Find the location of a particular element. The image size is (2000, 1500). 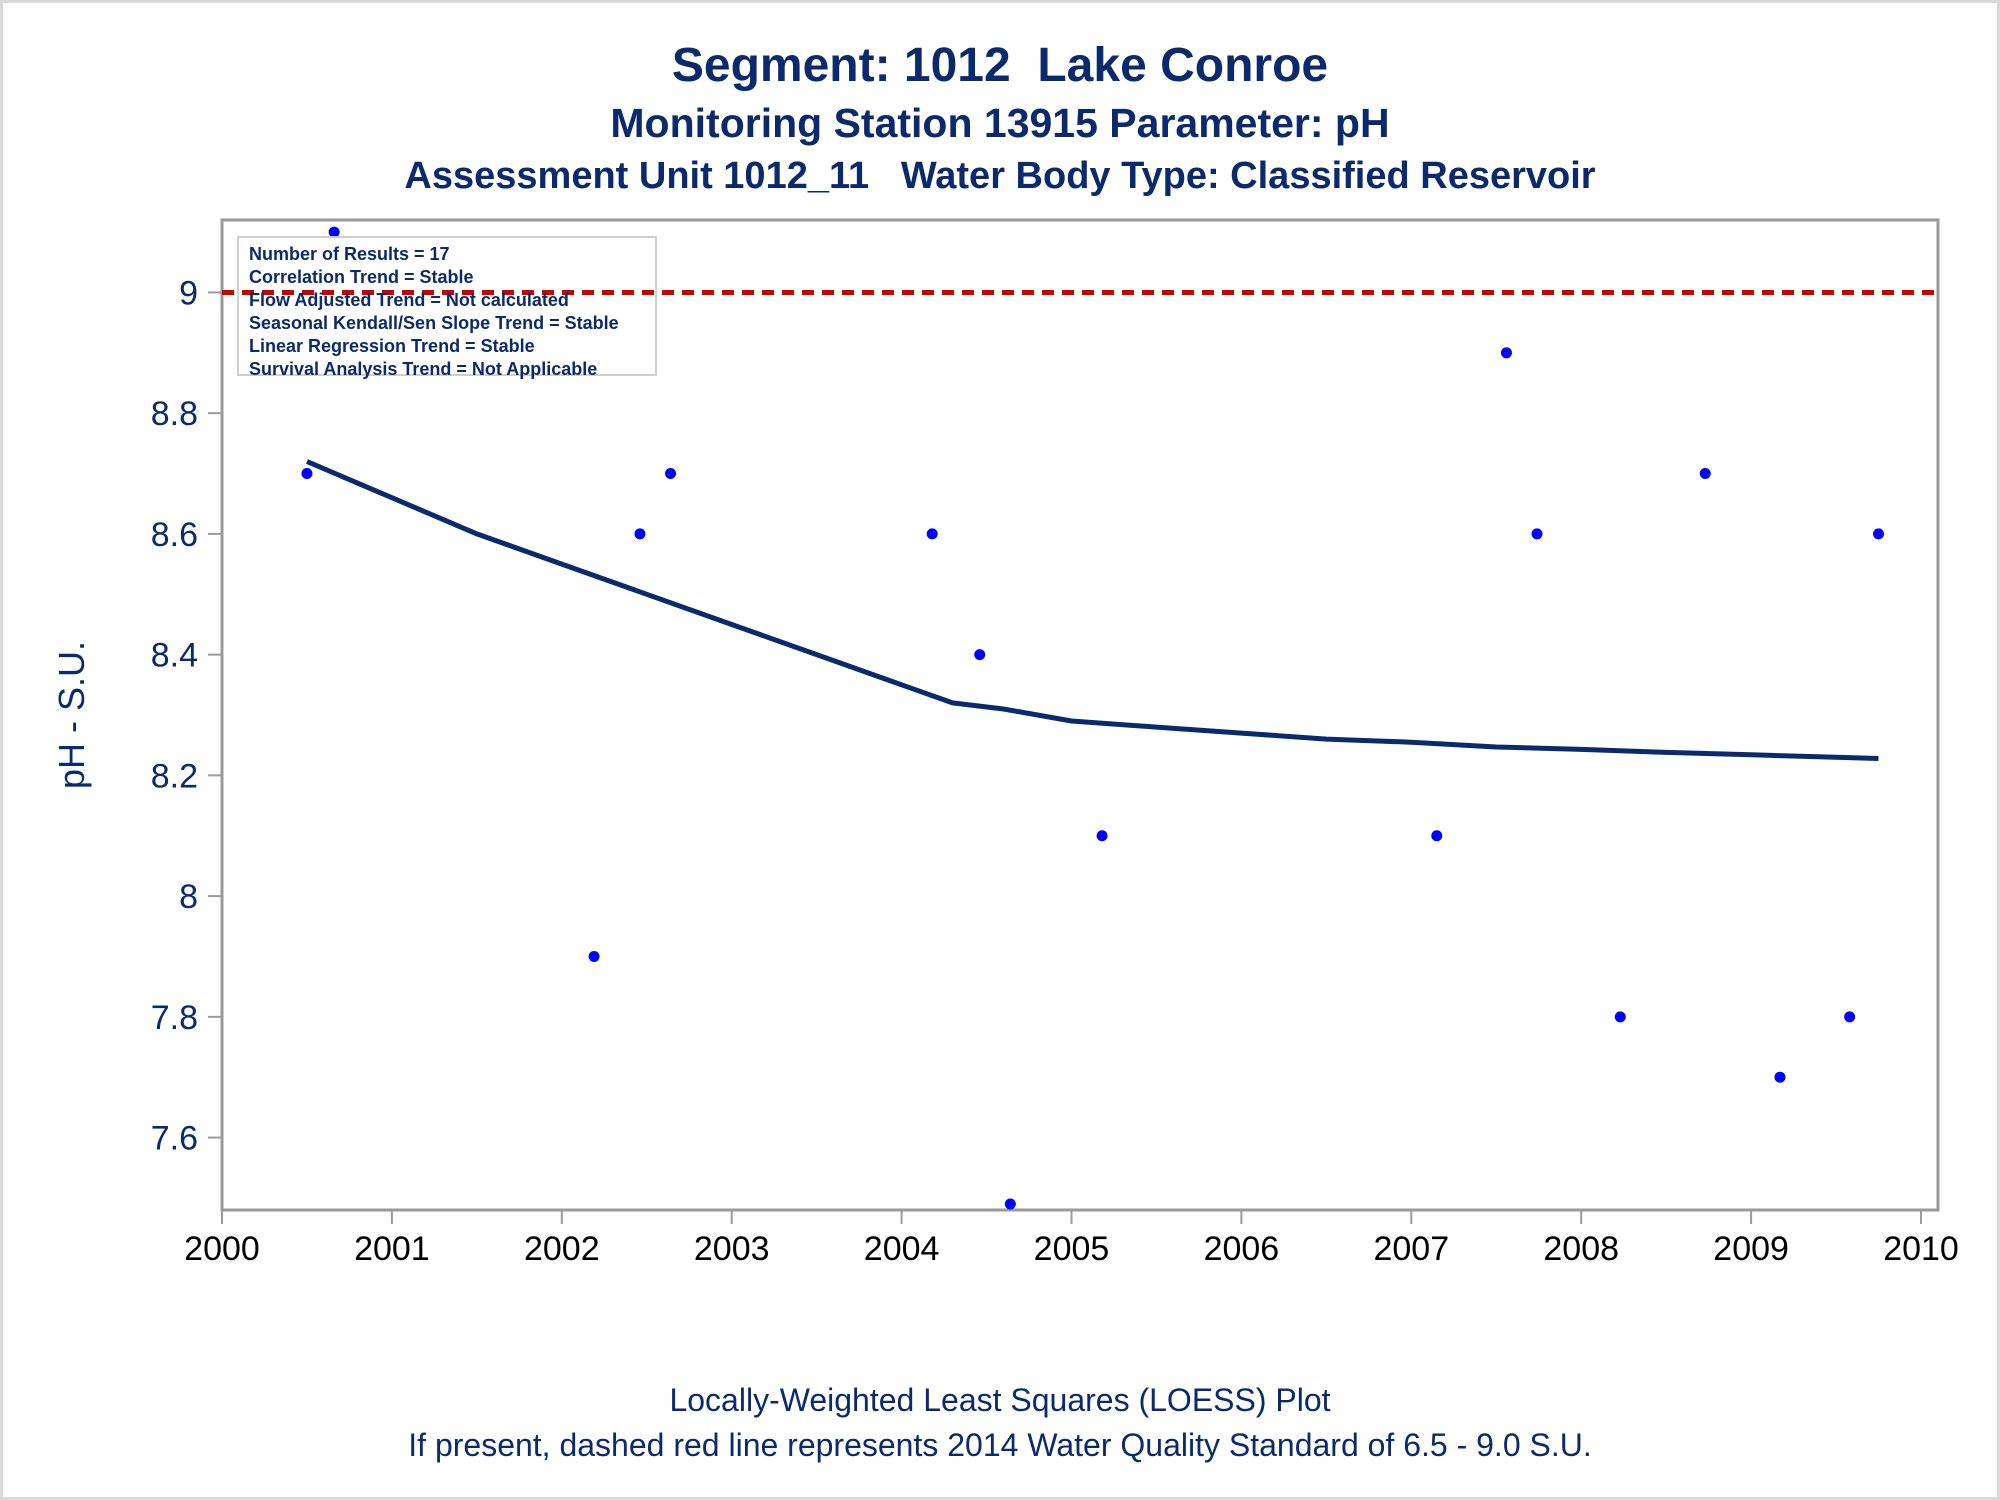

stats-survival-analysis-trend: Survival Analysis Trend = Not Applicable is located at coordinates (423, 369).